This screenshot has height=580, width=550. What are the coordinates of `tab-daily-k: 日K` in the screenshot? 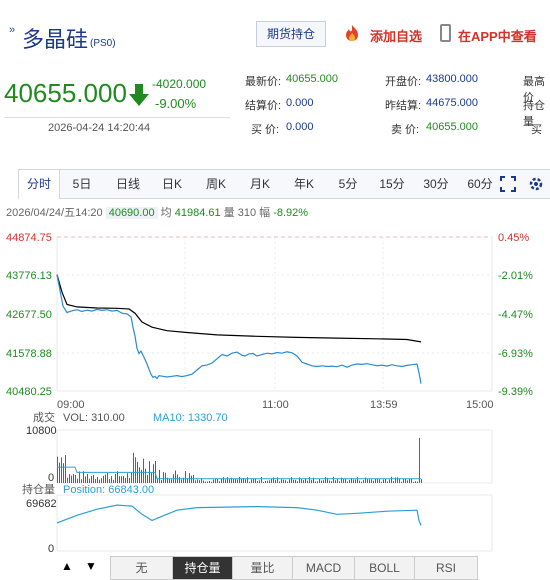 It's located at (171, 184).